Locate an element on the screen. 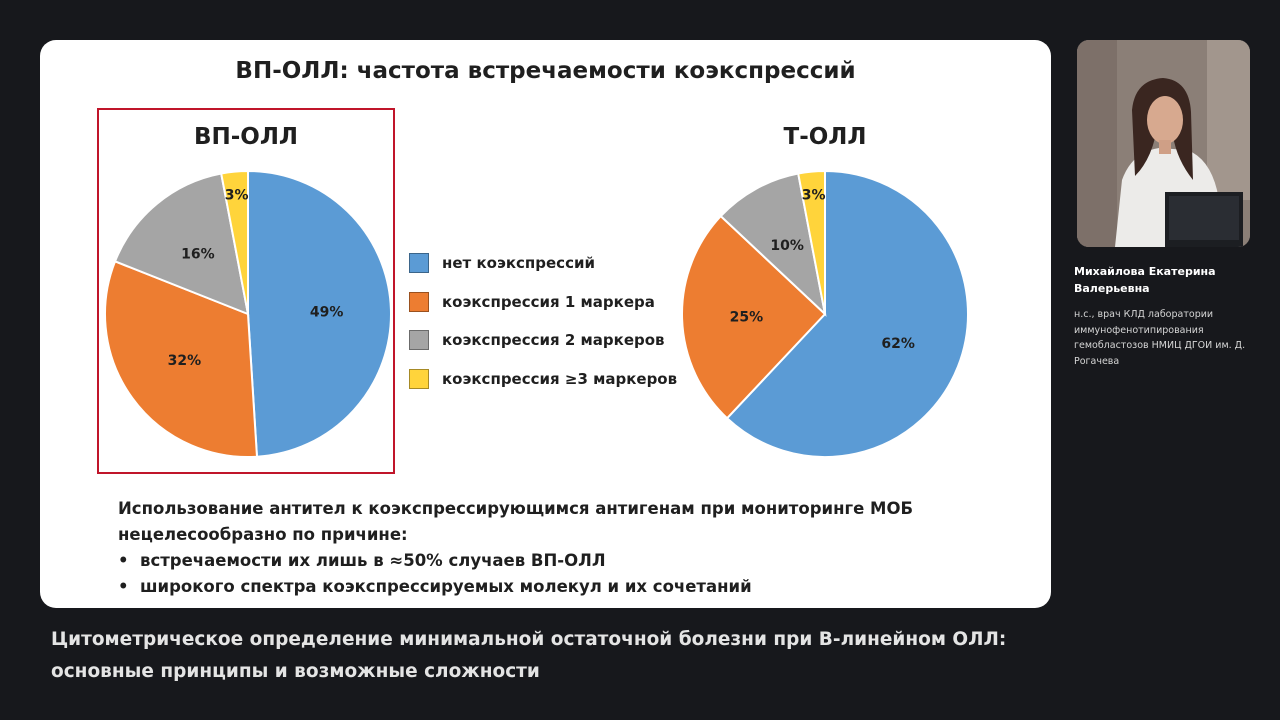 This screenshot has width=1280, height=720. legend-label: коэкспрессия 2 маркеров is located at coordinates (553, 340).